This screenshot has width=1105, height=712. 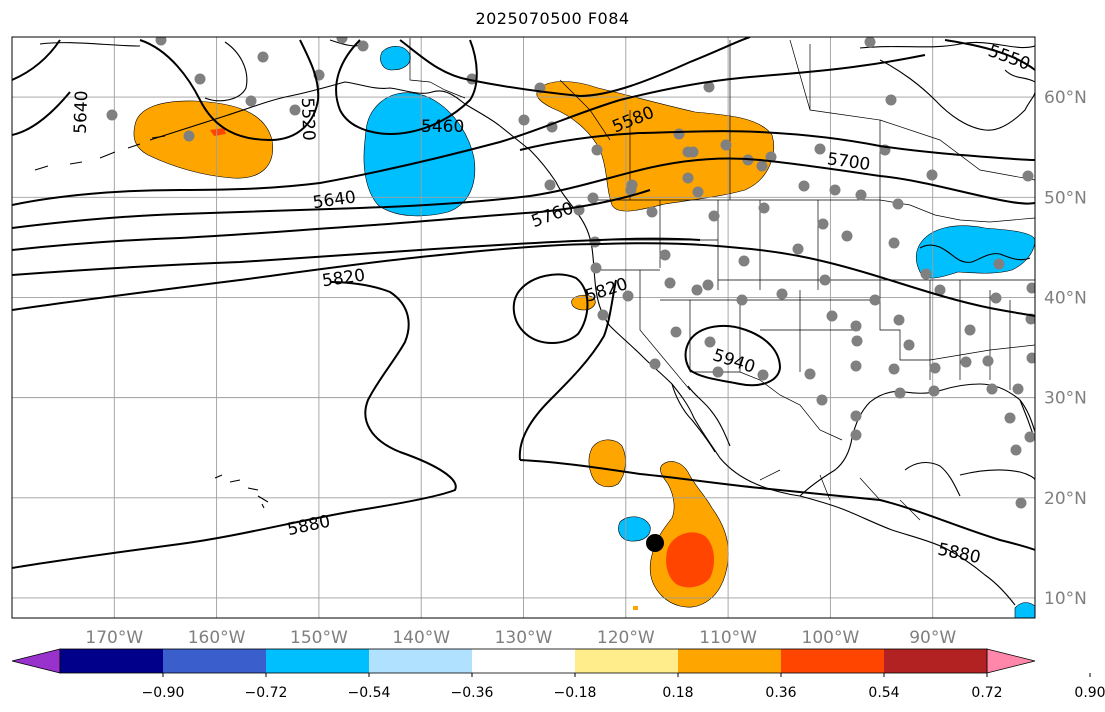 What do you see at coordinates (36, 661) in the screenshot?
I see `colorbar-under-triangle` at bounding box center [36, 661].